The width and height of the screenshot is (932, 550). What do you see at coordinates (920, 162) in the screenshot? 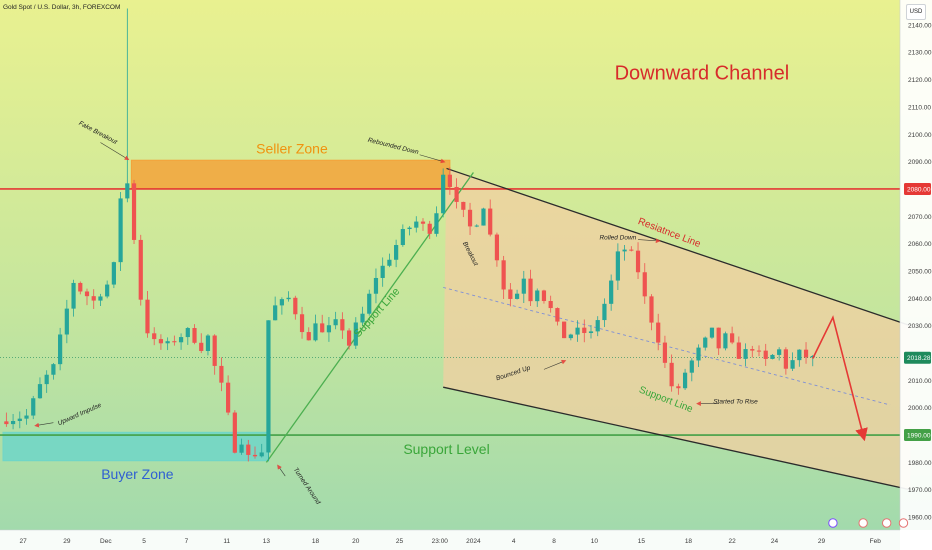
I see `y-tick-label: 2090.00` at bounding box center [920, 162].